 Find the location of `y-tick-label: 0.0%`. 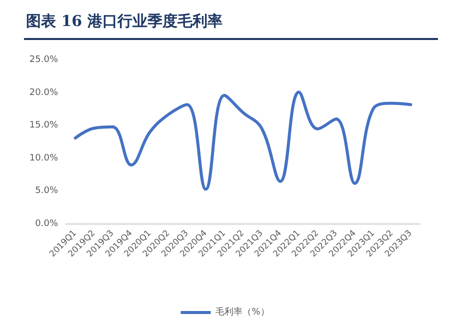

y-tick-label: 0.0% is located at coordinates (46, 224).